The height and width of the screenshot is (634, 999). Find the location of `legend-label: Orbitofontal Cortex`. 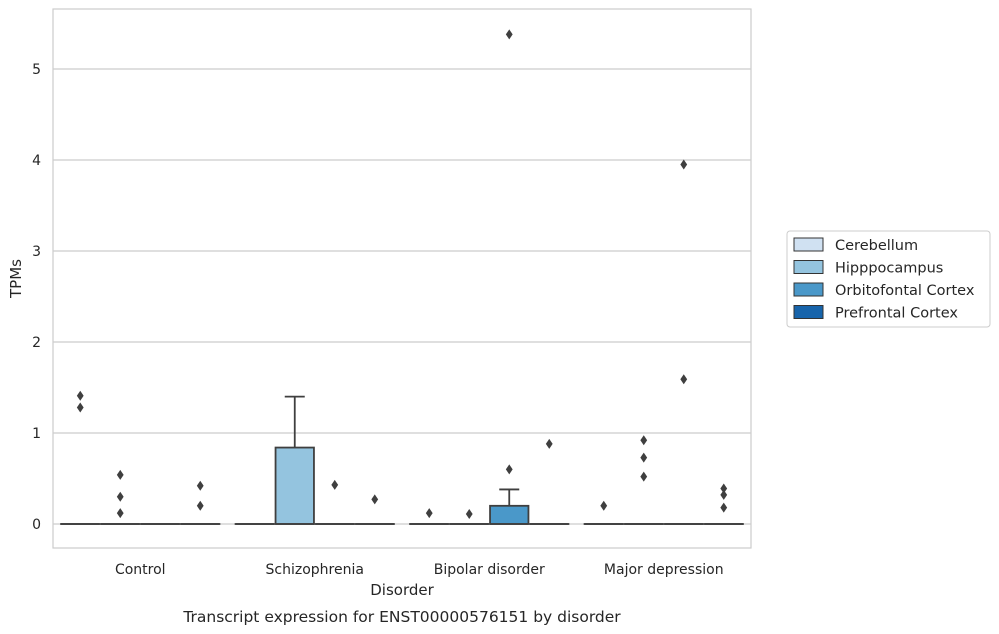

legend-label: Orbitofontal Cortex is located at coordinates (905, 291).